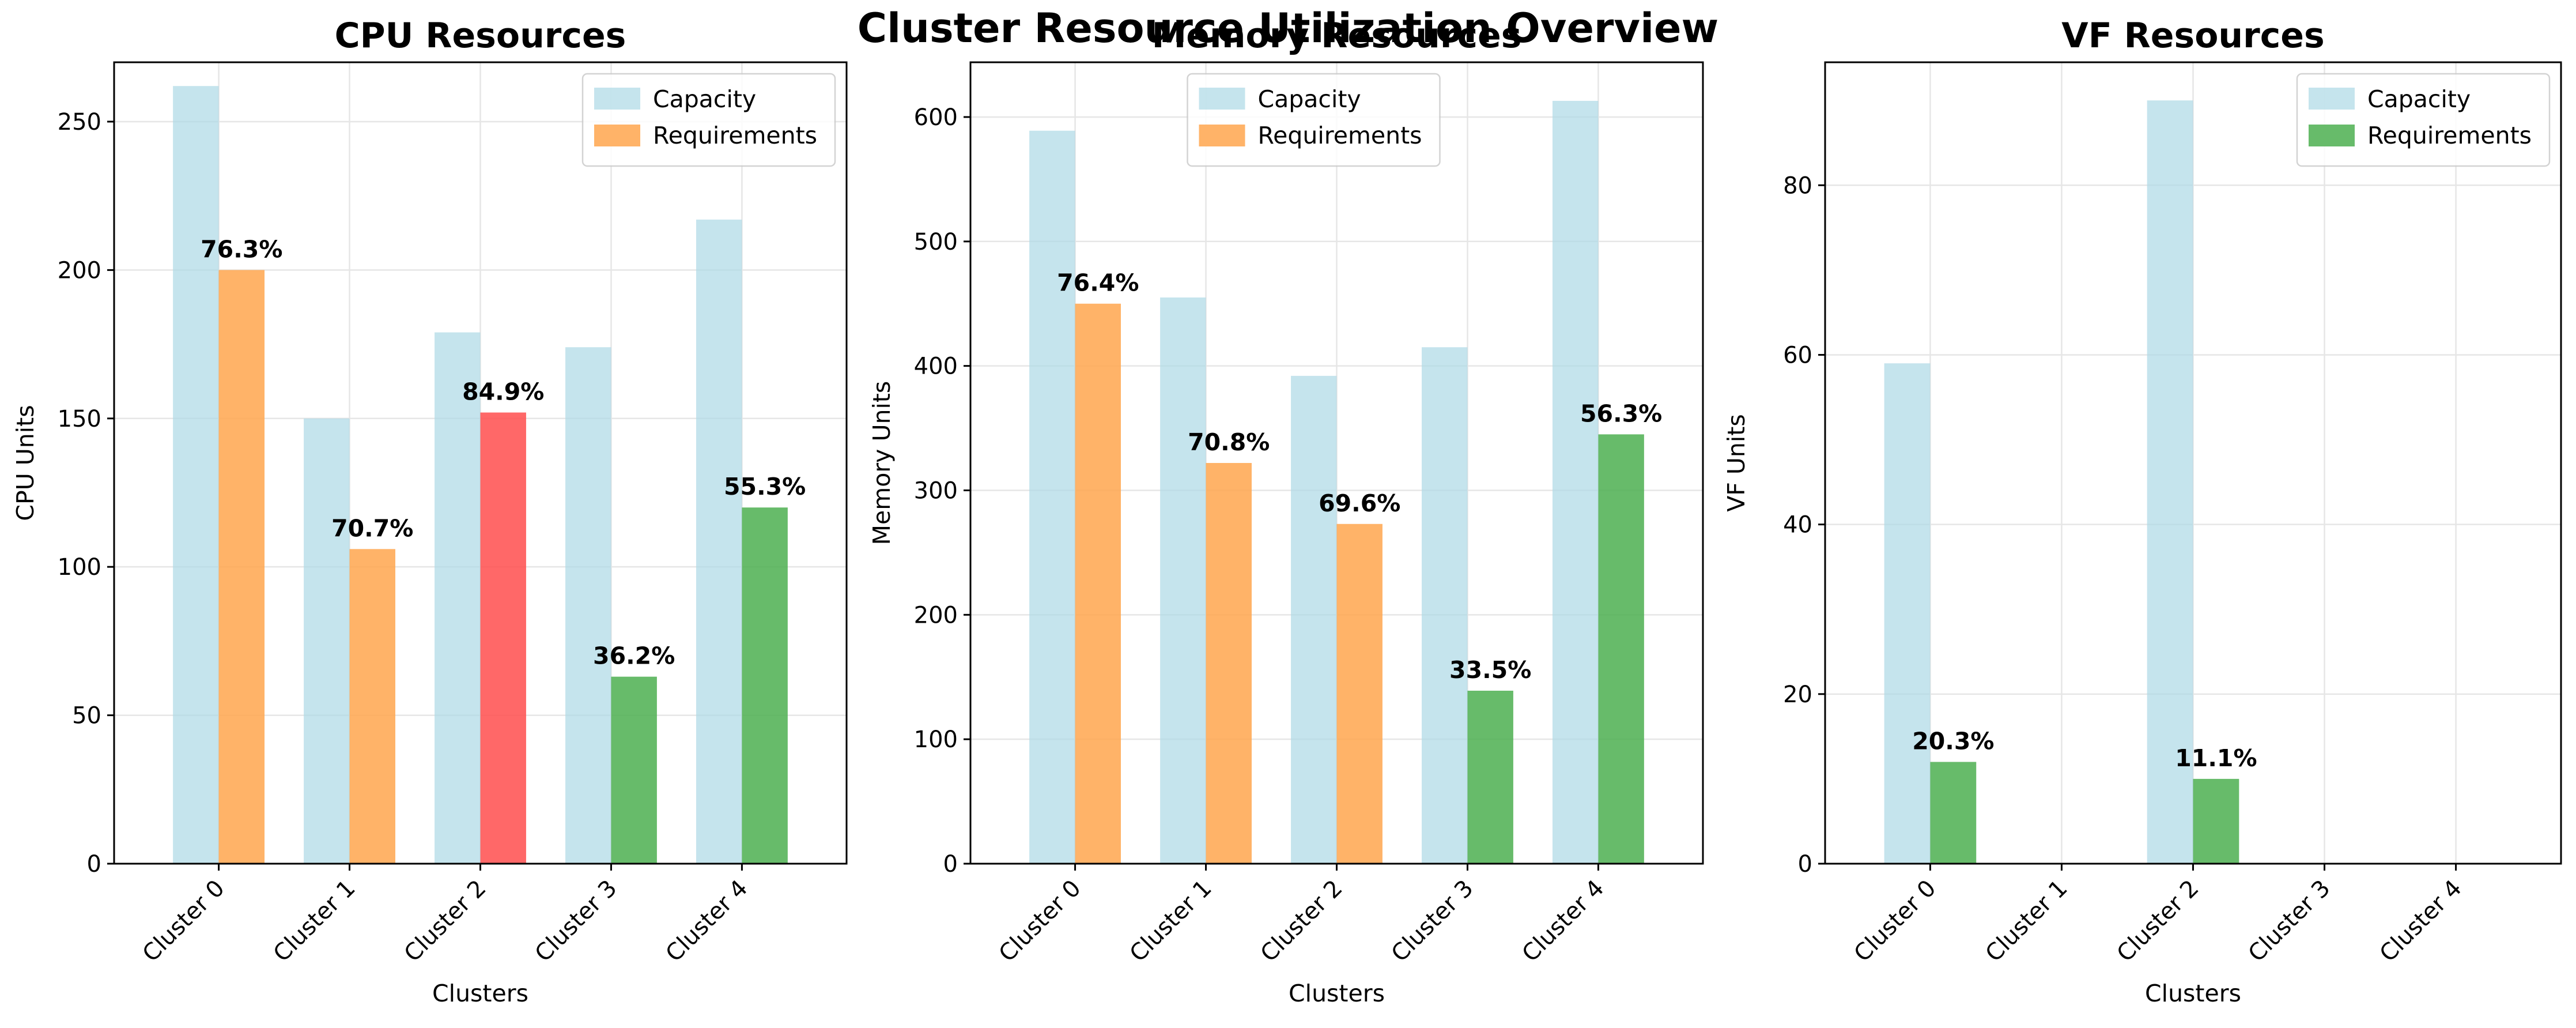  Describe the element at coordinates (79, 419) in the screenshot. I see `y-tick-label: 150` at that location.